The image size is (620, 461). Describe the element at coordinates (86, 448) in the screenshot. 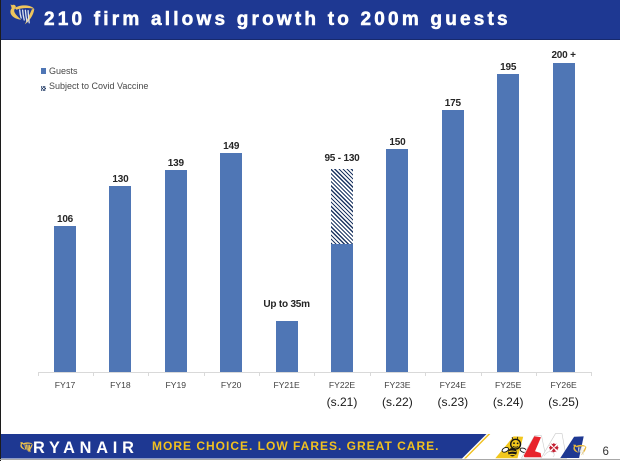

I see `svg-text: RYANAIR` at that location.